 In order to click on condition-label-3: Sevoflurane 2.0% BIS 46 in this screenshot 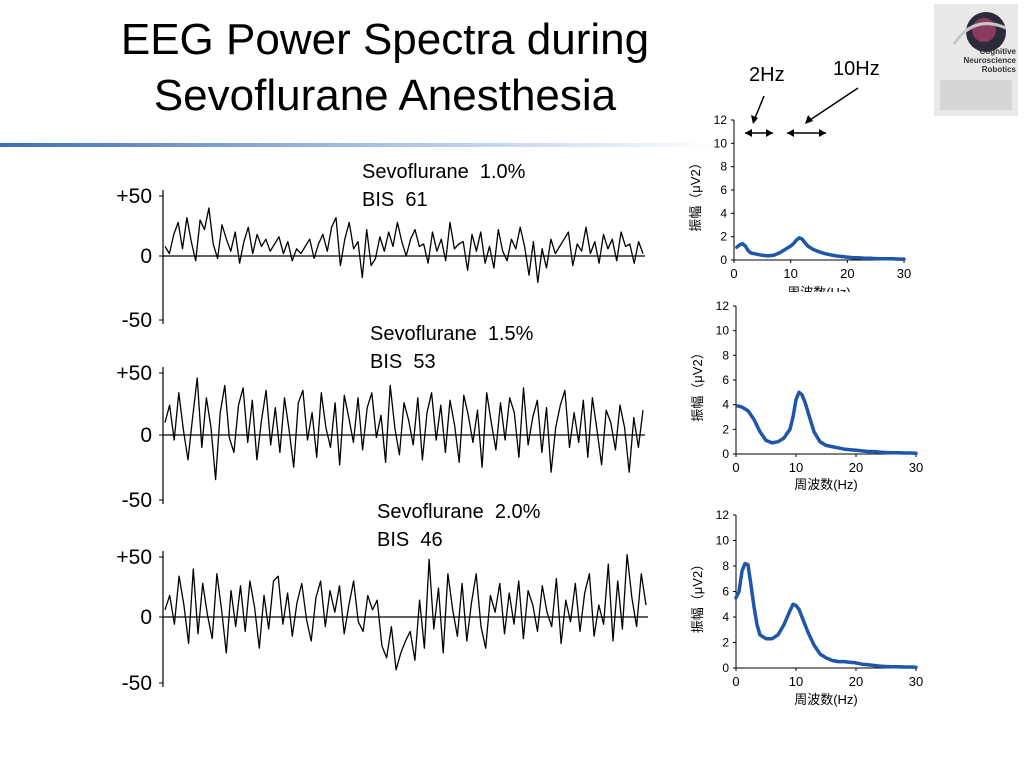, I will do `click(458, 526)`.